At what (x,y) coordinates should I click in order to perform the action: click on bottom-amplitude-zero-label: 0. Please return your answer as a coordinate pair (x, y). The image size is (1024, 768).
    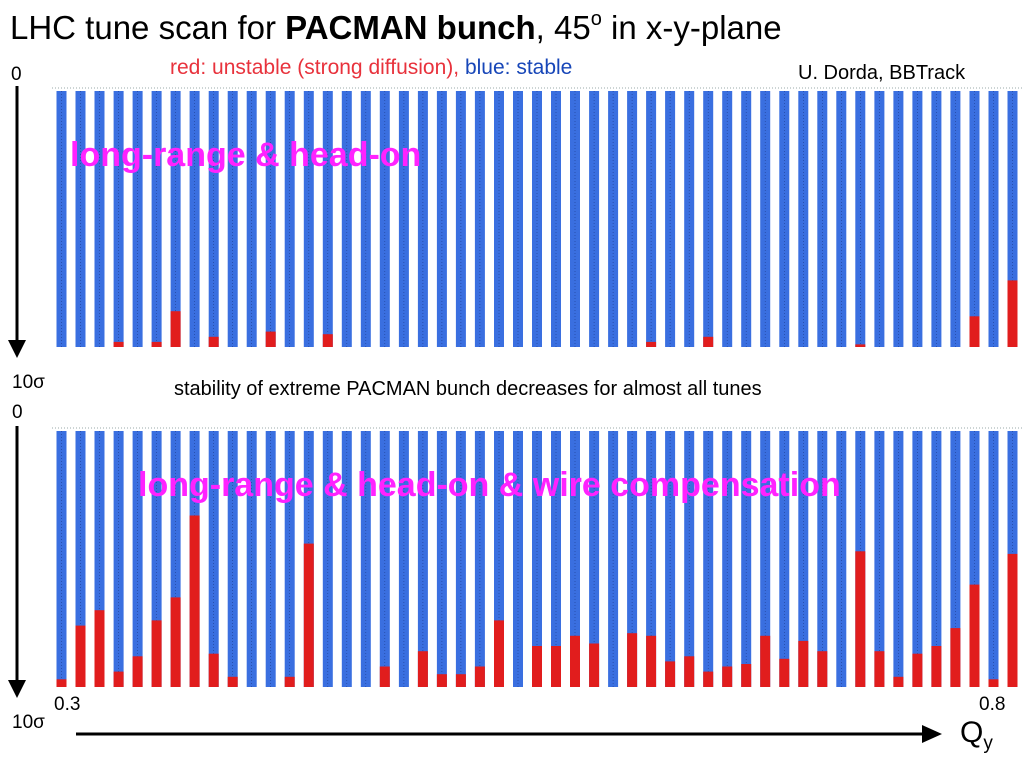
    Looking at the image, I should click on (17, 412).